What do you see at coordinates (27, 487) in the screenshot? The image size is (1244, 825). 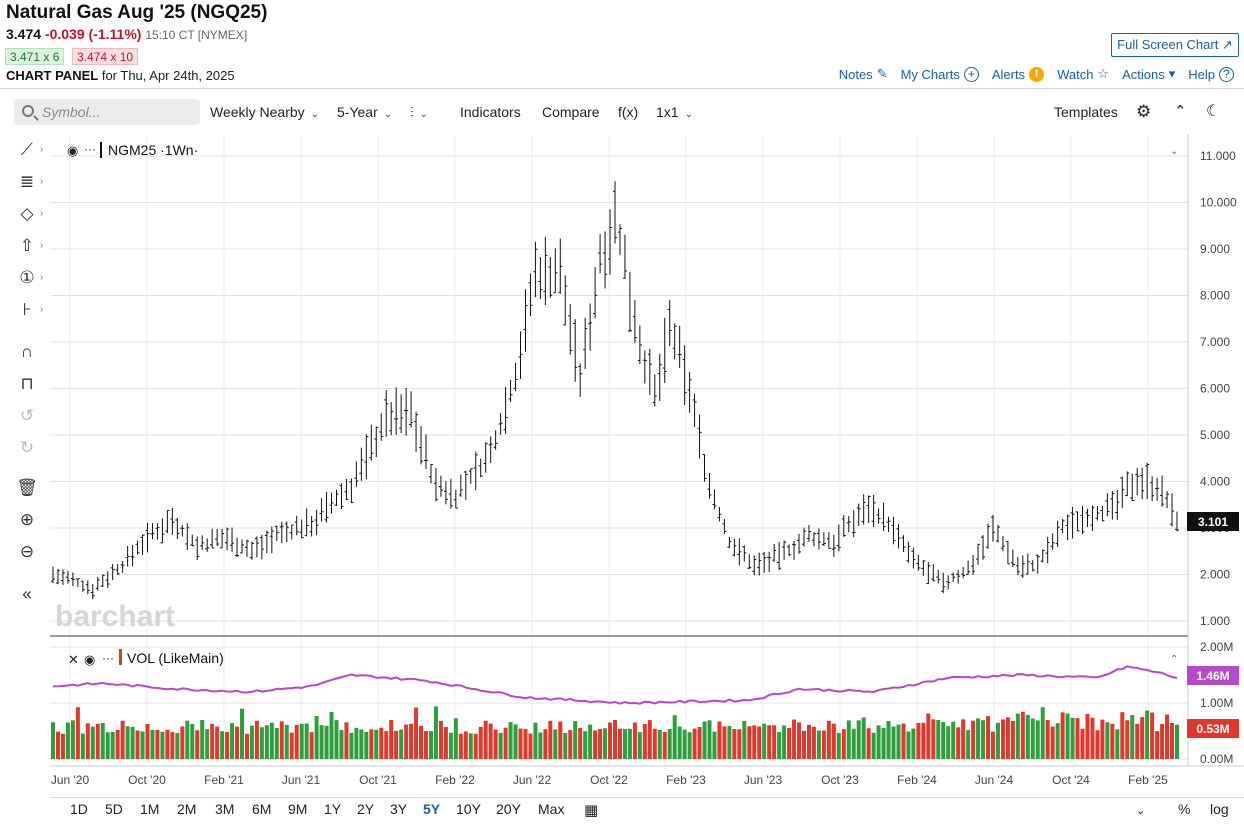 I see `trash-icon: 🗑` at bounding box center [27, 487].